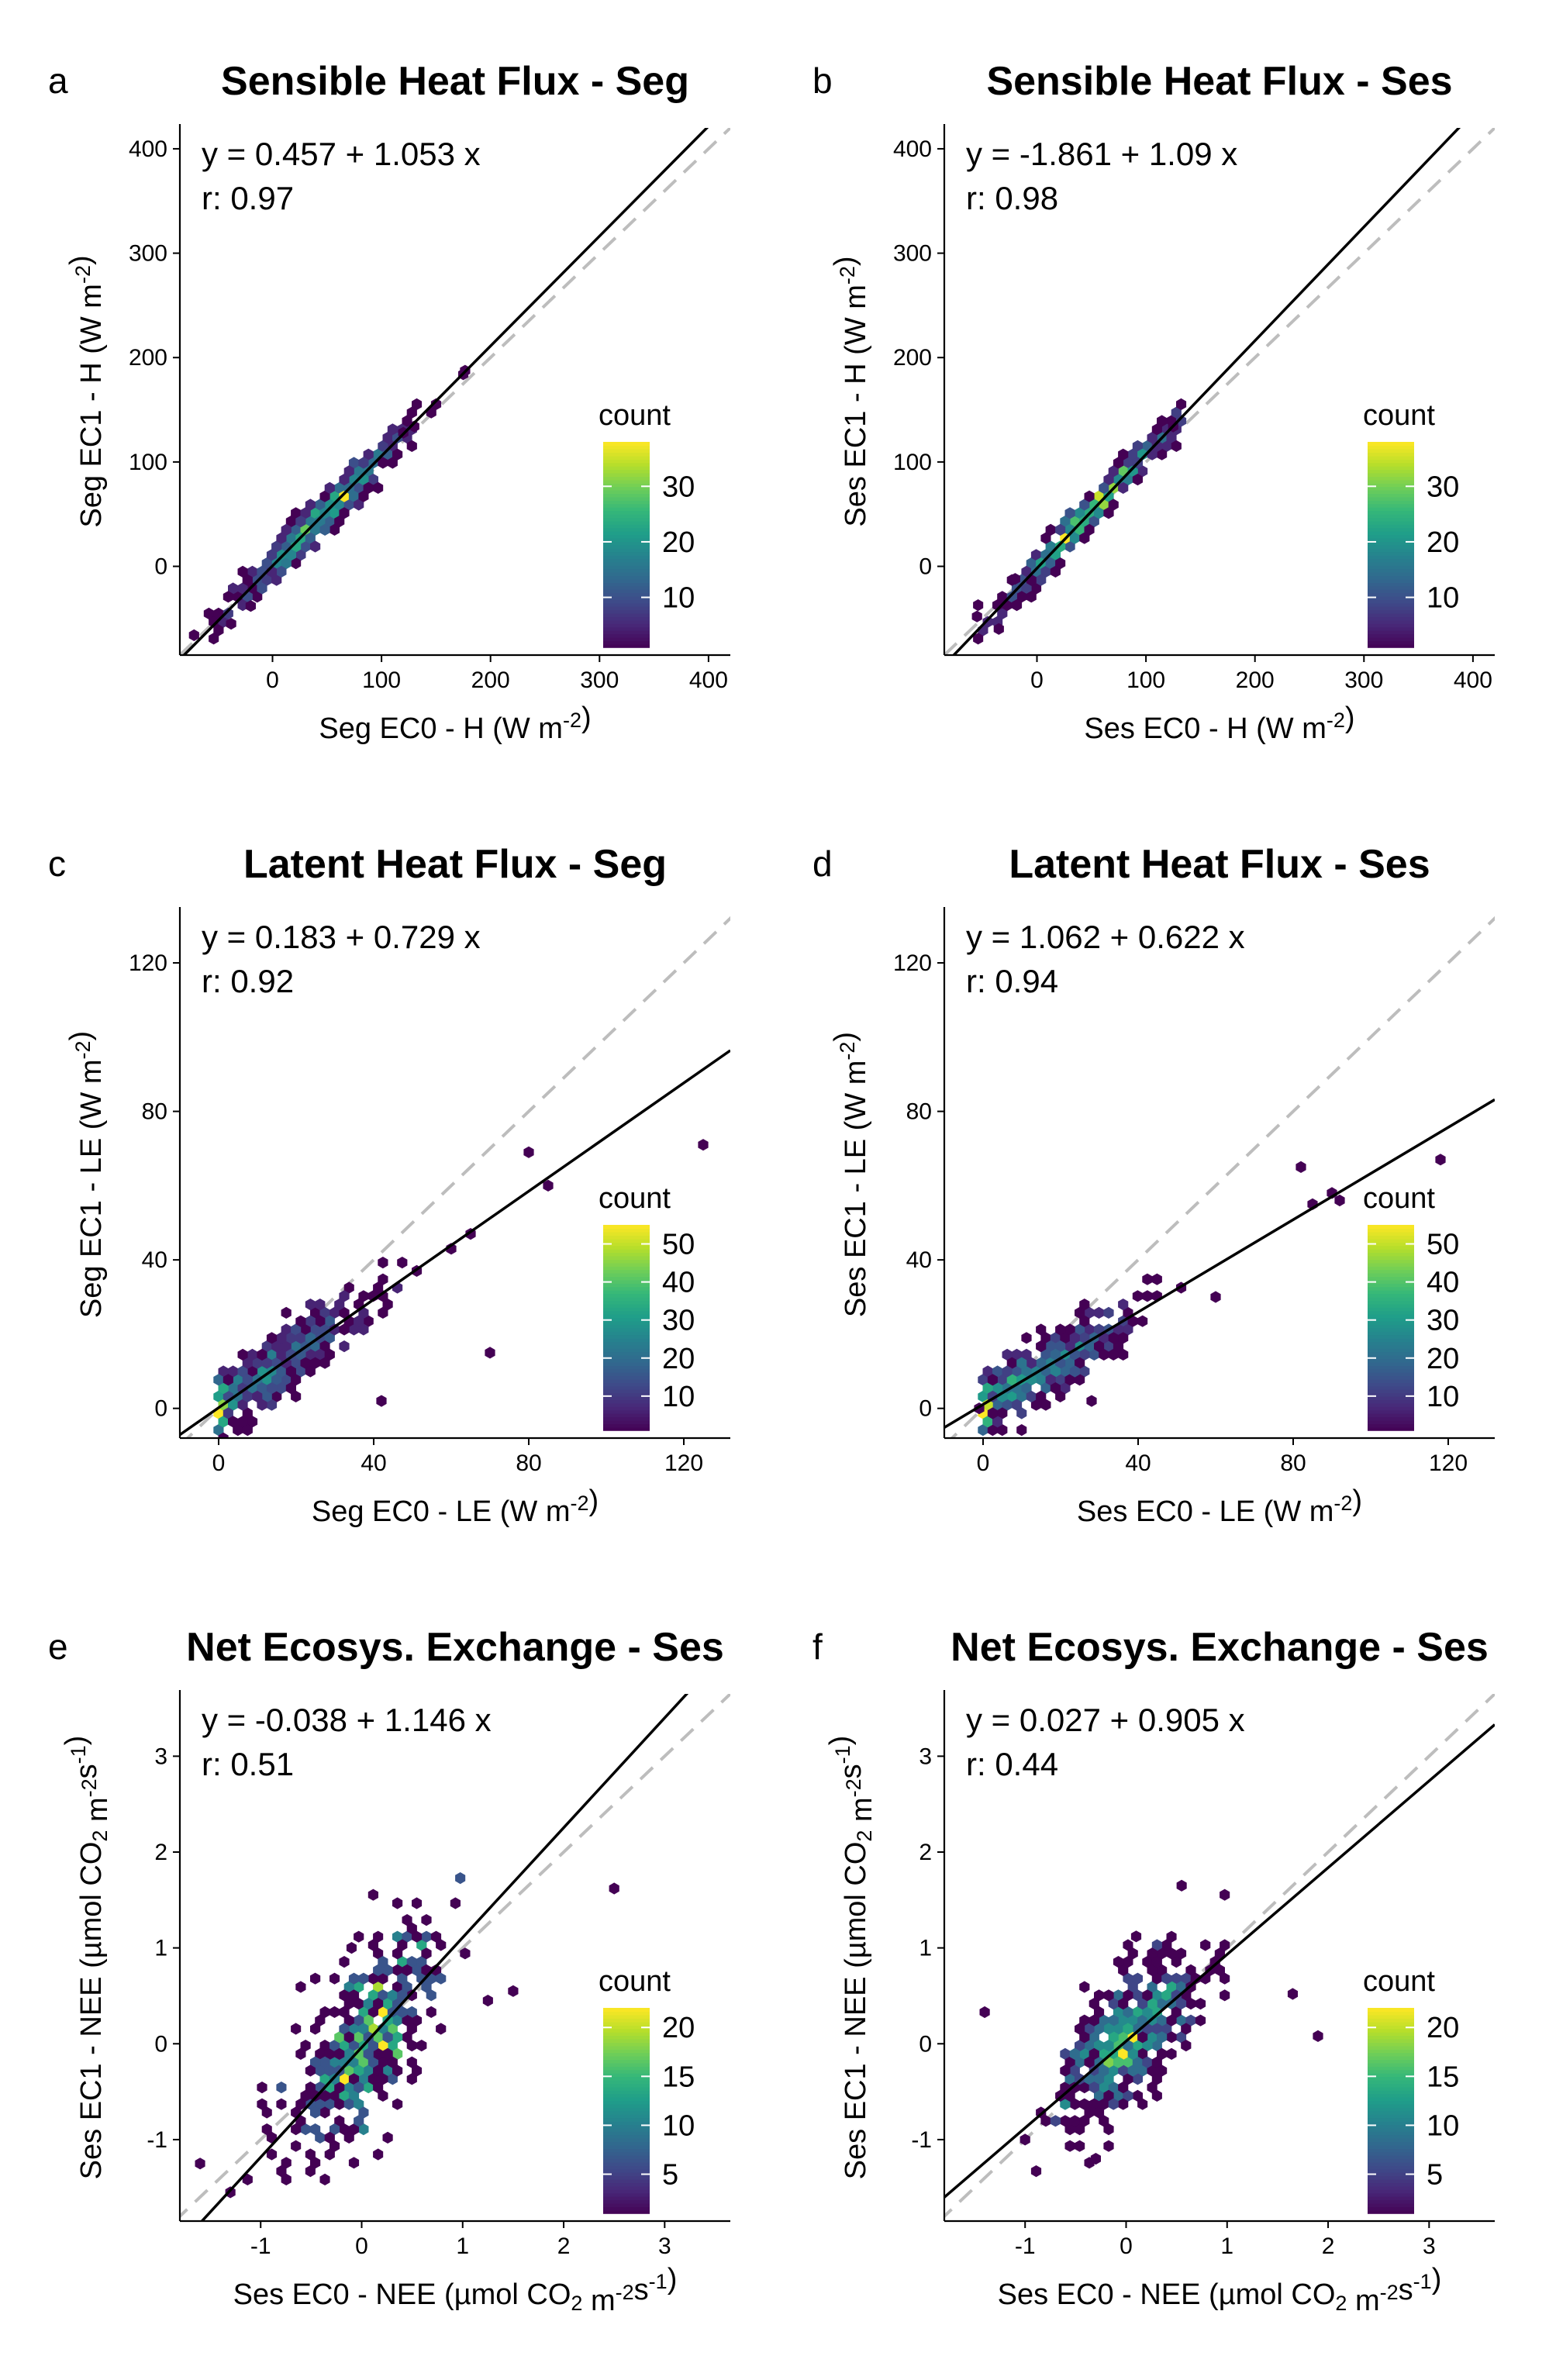 The height and width of the screenshot is (2380, 1556). Describe the element at coordinates (912, 963) in the screenshot. I see `y-tick-label: 120` at that location.